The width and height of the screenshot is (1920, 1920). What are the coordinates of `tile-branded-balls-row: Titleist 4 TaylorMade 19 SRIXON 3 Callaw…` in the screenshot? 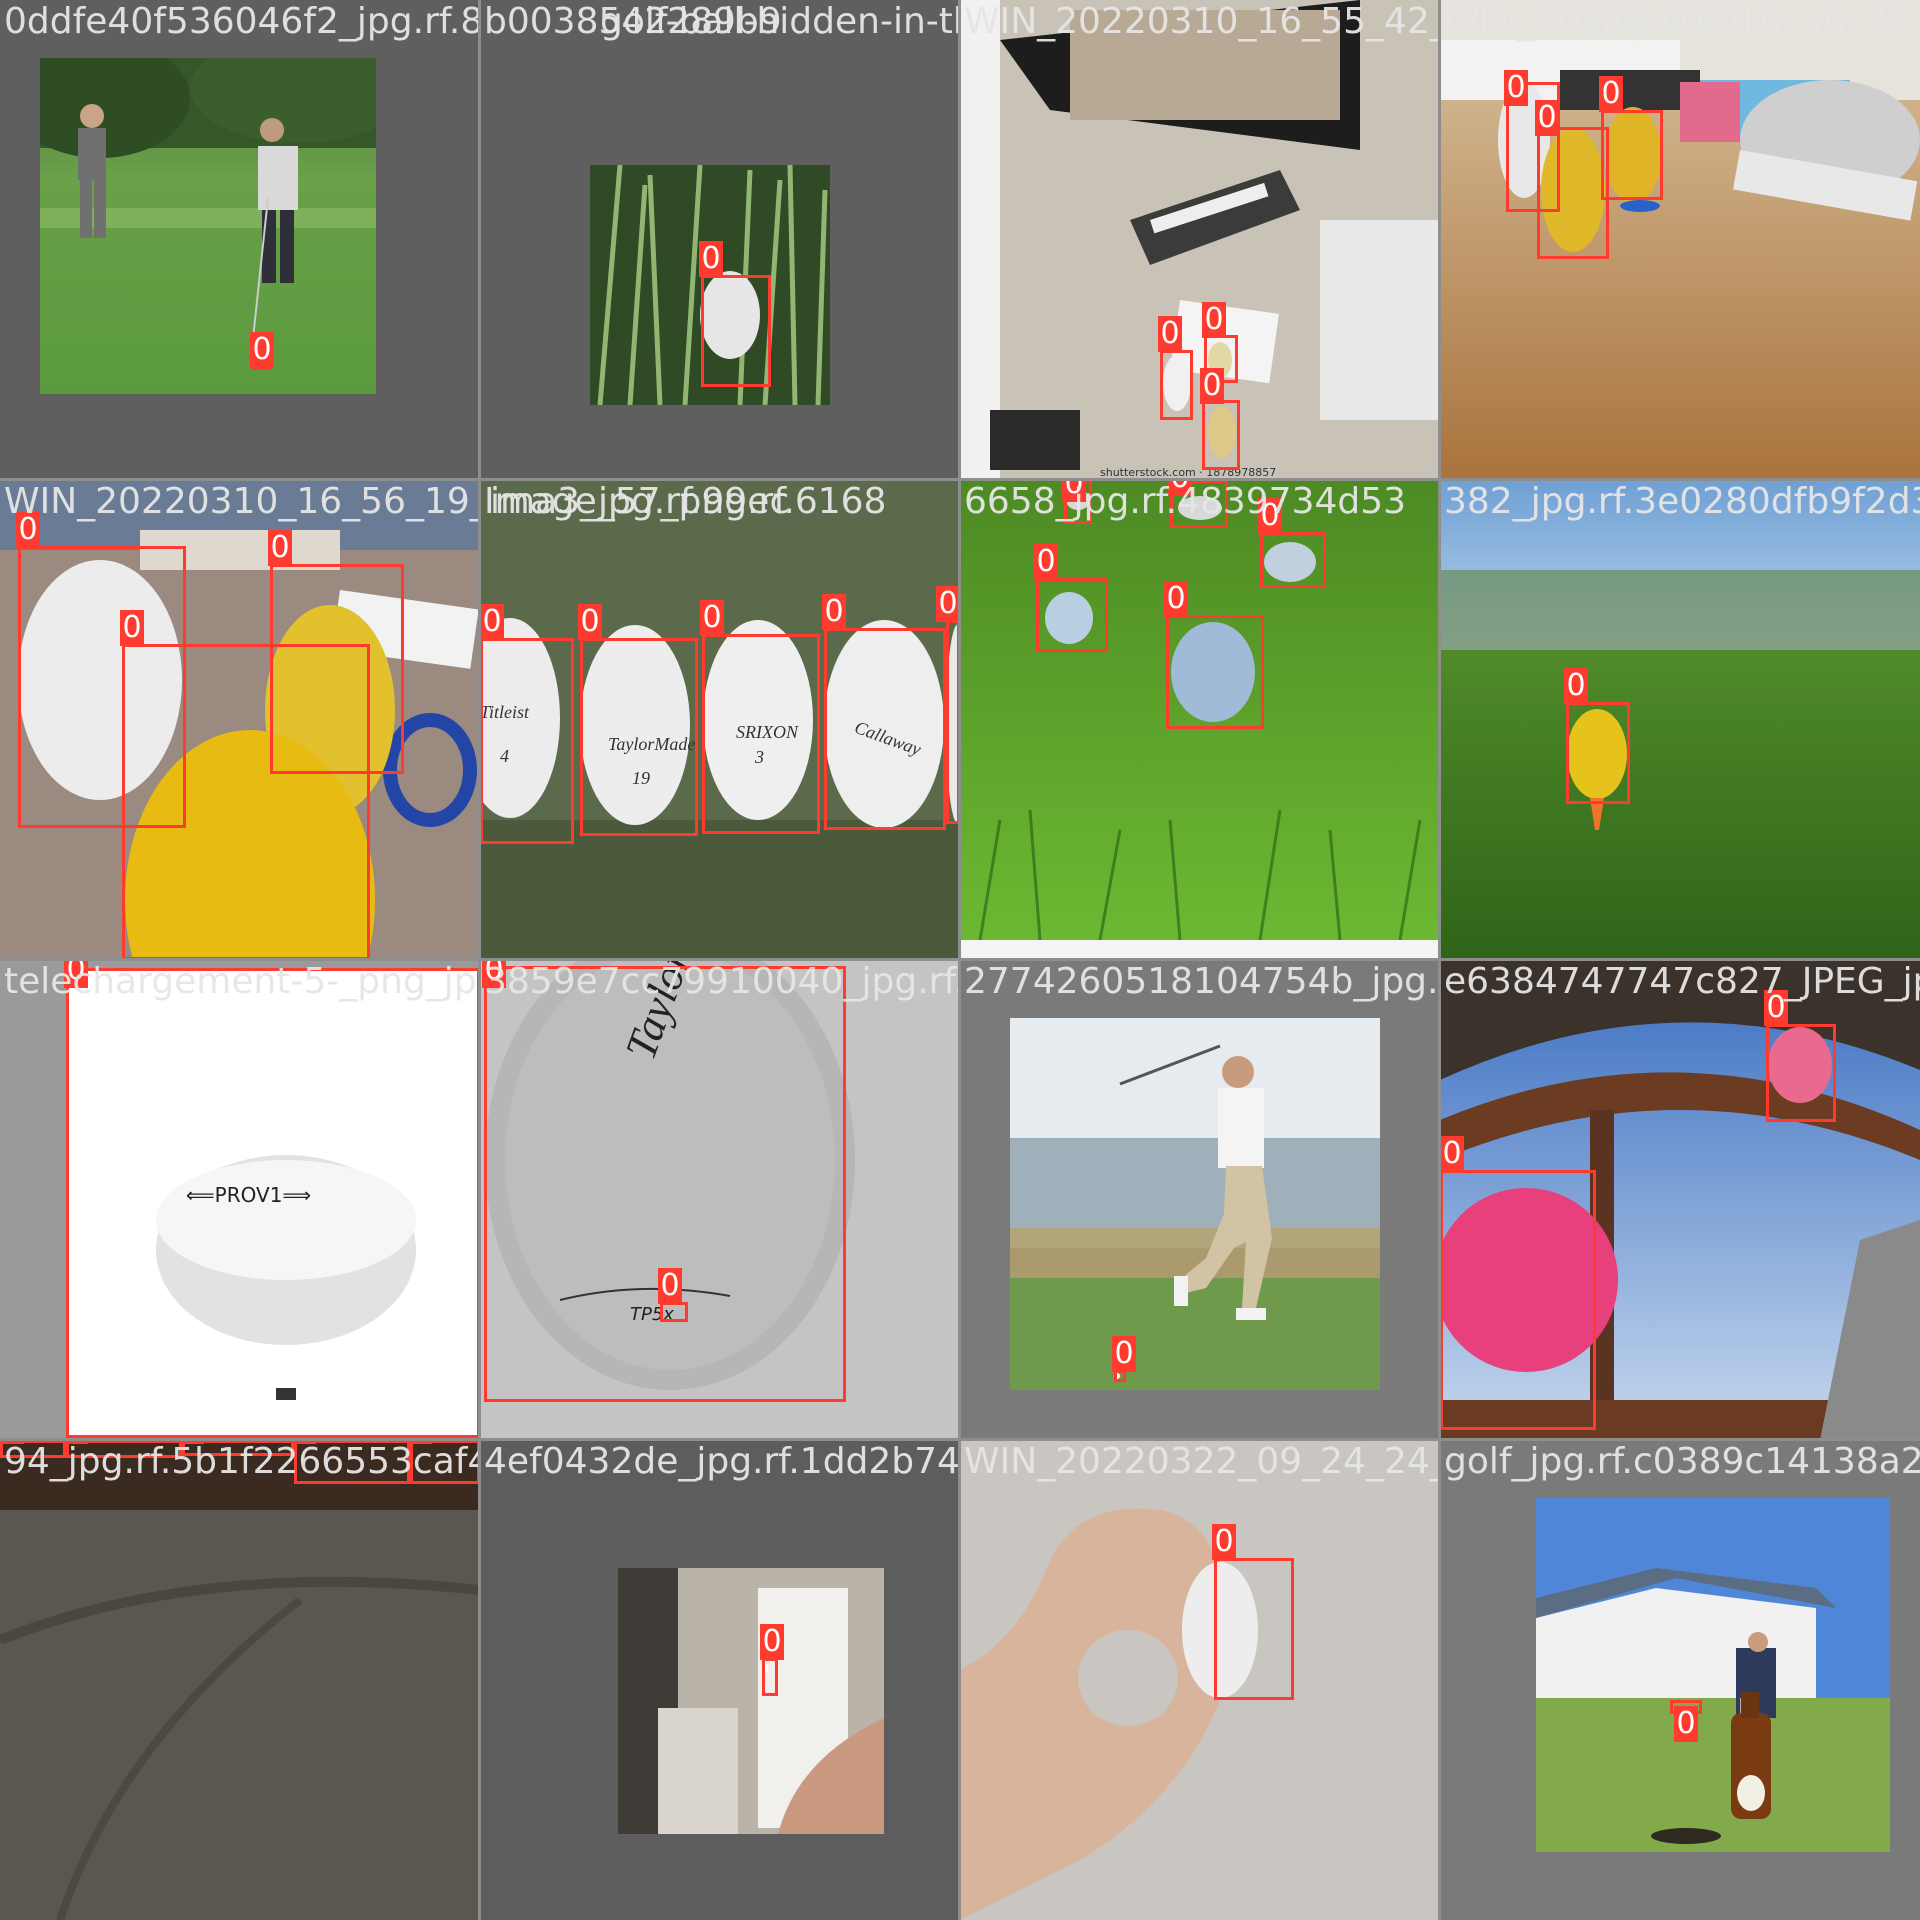 It's located at (720, 720).